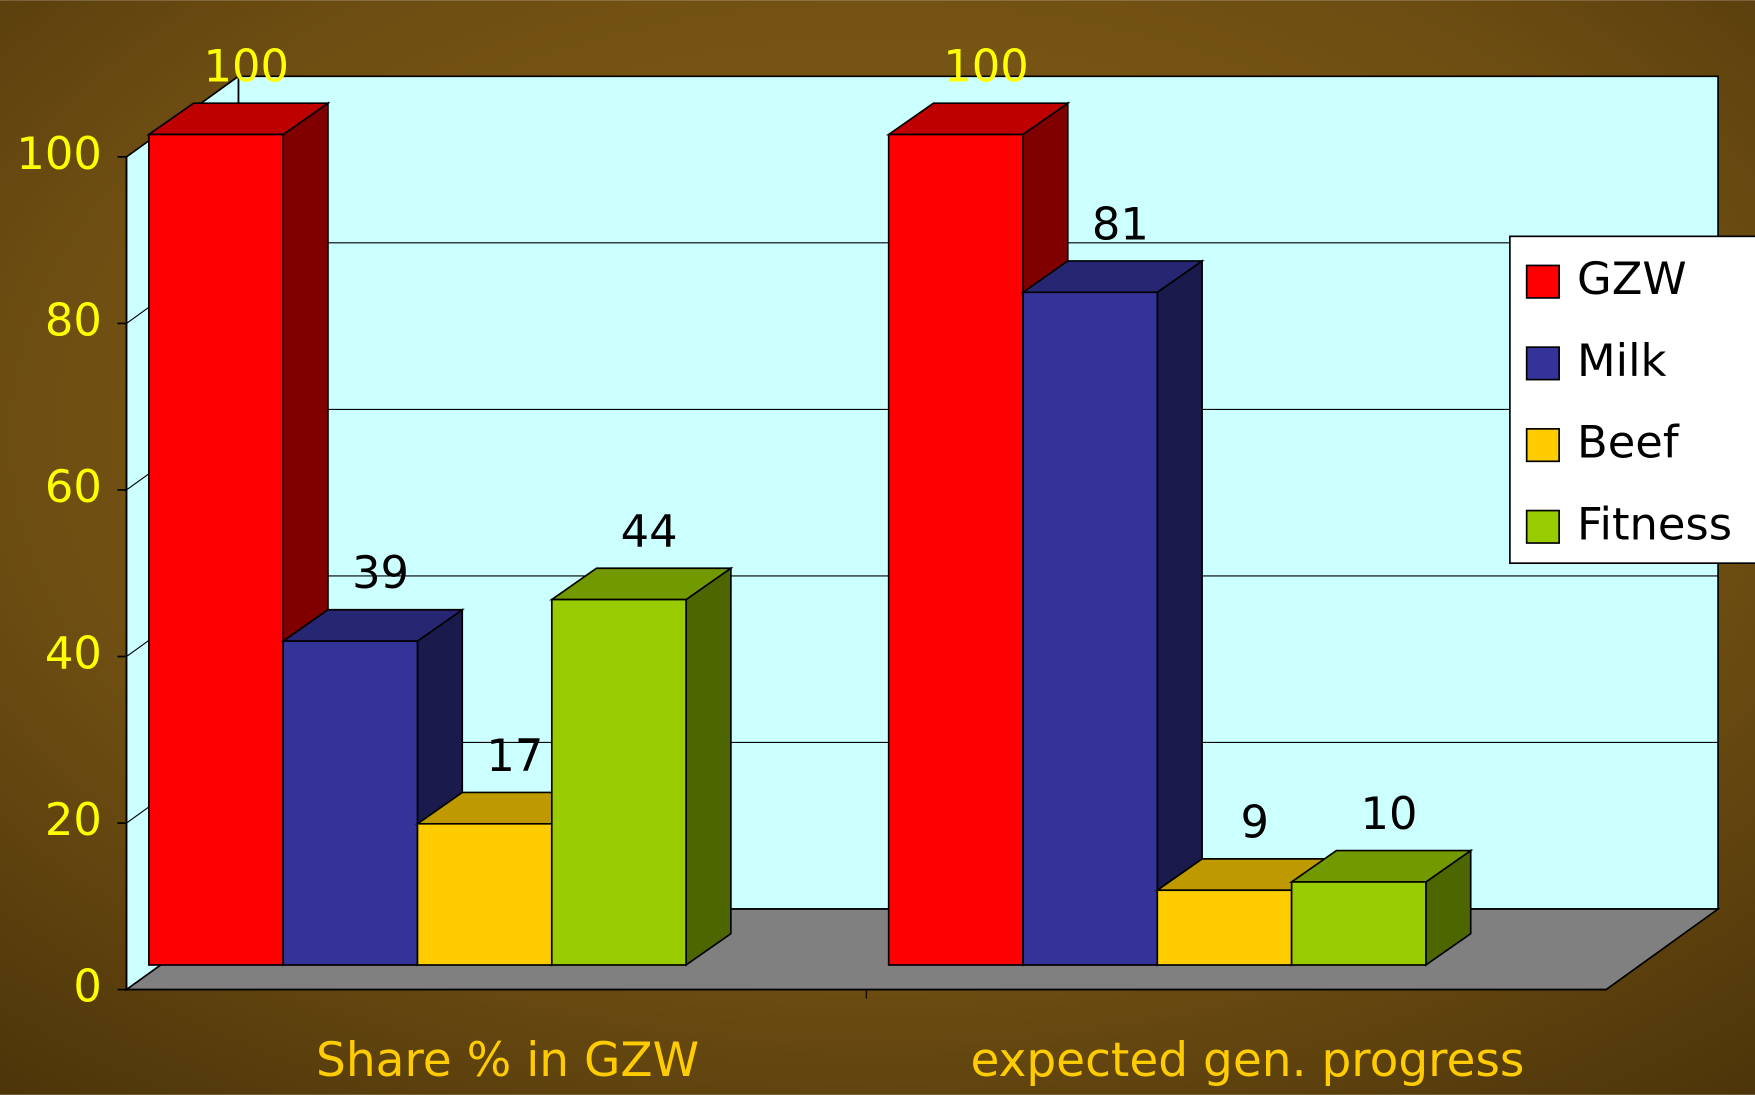 The width and height of the screenshot is (1755, 1095). I want to click on legend-label: GZW, so click(1632, 278).